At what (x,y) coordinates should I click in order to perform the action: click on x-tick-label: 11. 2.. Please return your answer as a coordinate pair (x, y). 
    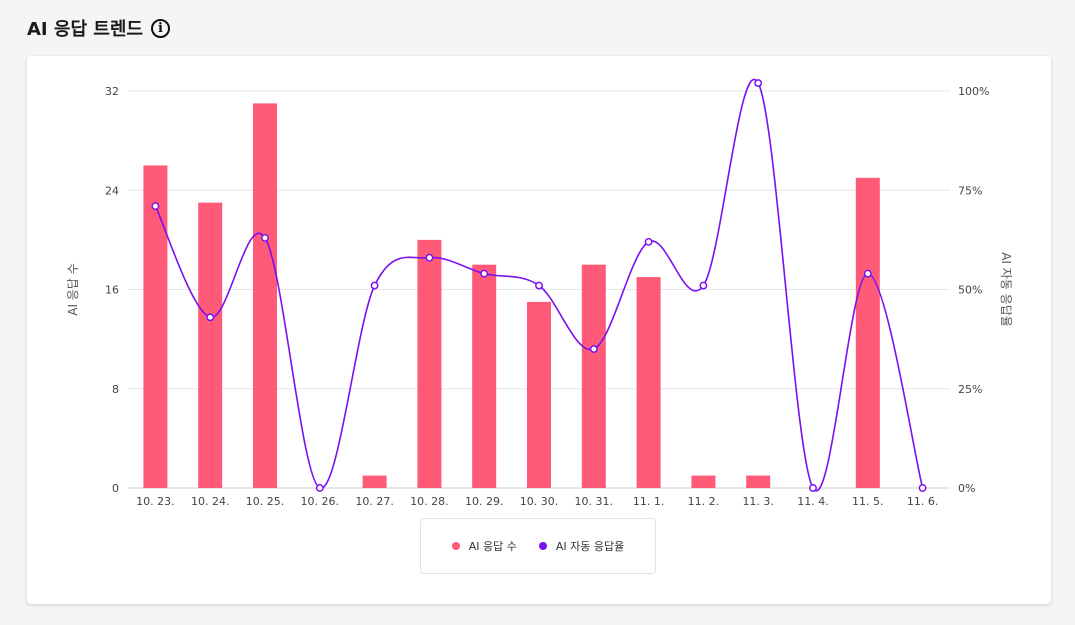
    Looking at the image, I should click on (704, 501).